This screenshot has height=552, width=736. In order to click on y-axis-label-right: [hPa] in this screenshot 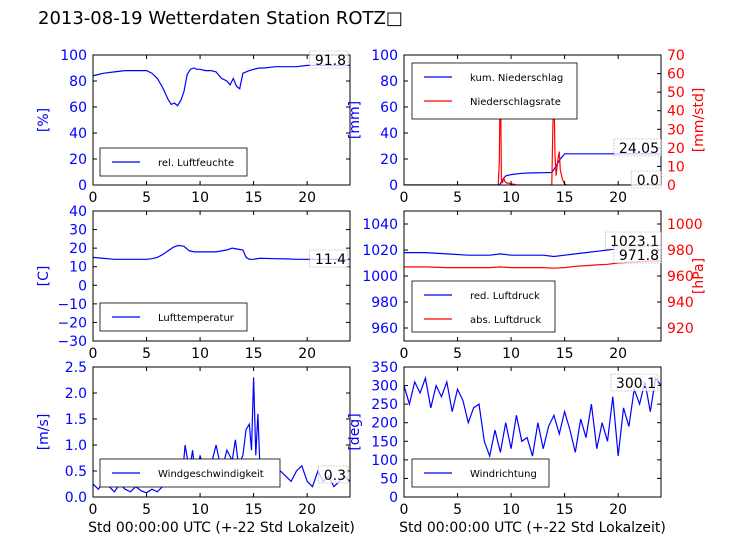, I will do `click(699, 276)`.